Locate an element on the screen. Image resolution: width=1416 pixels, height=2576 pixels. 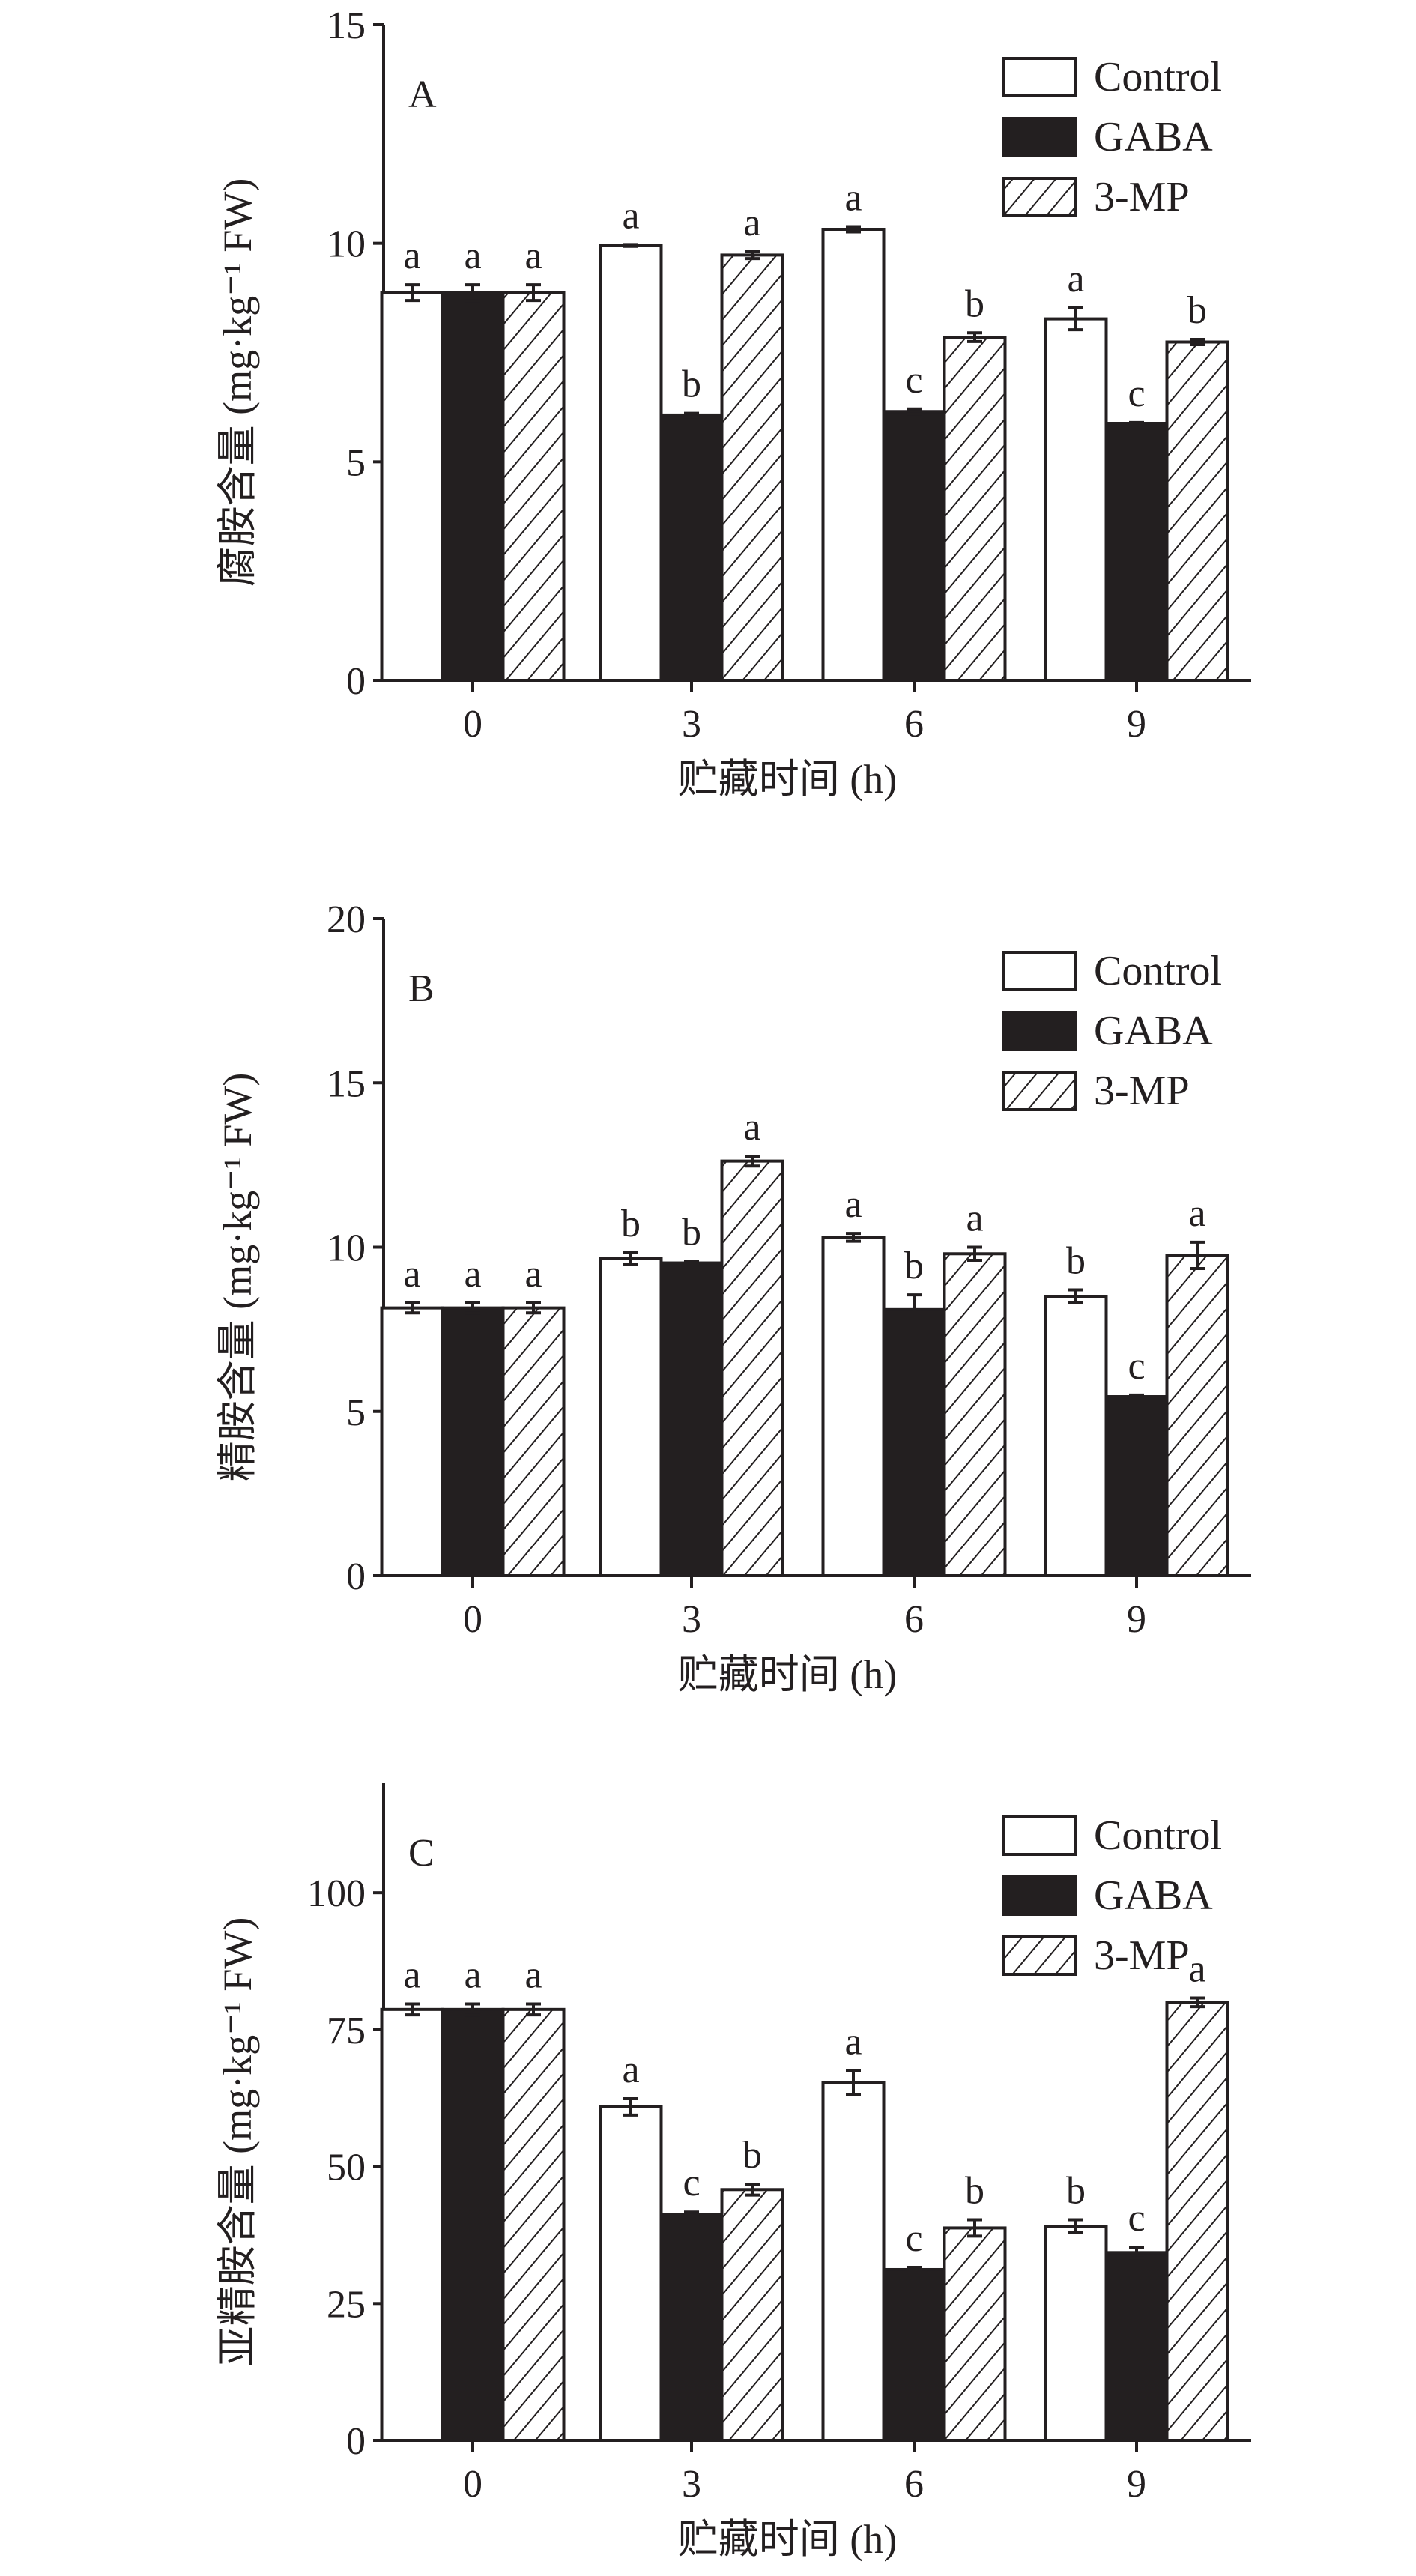
y-axis-label: 亚精胺含量 (mg·kg⁻¹ FW) is located at coordinates (238, 2142).